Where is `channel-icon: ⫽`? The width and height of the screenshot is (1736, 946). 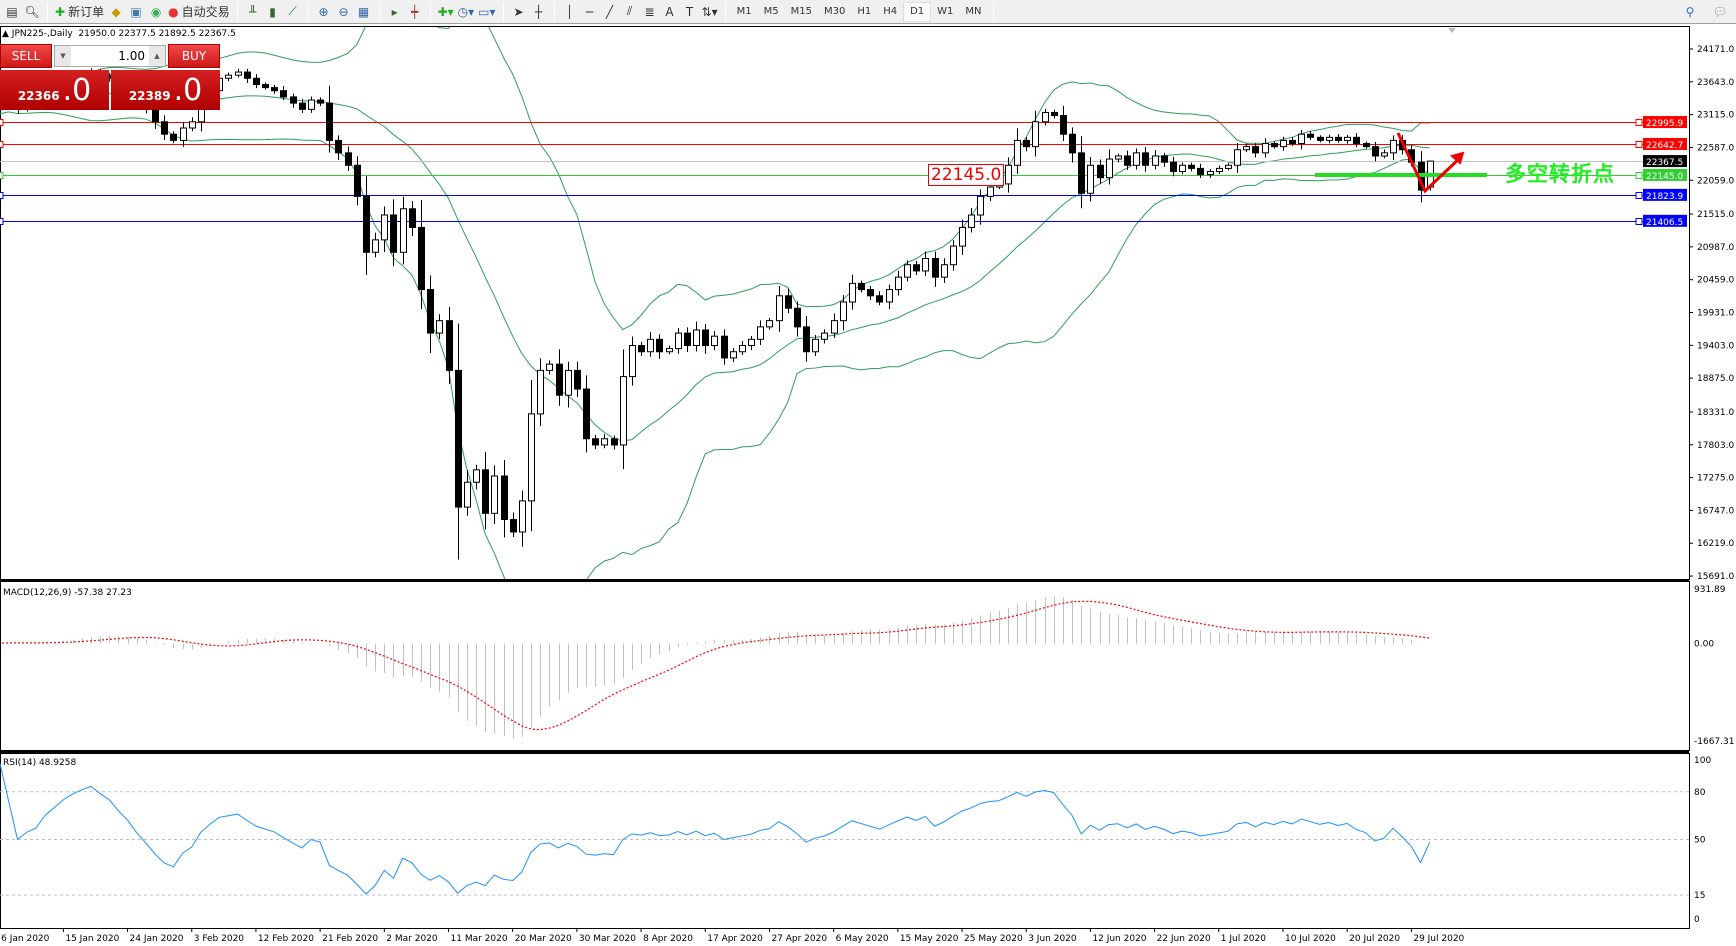 channel-icon: ⫽ is located at coordinates (629, 11).